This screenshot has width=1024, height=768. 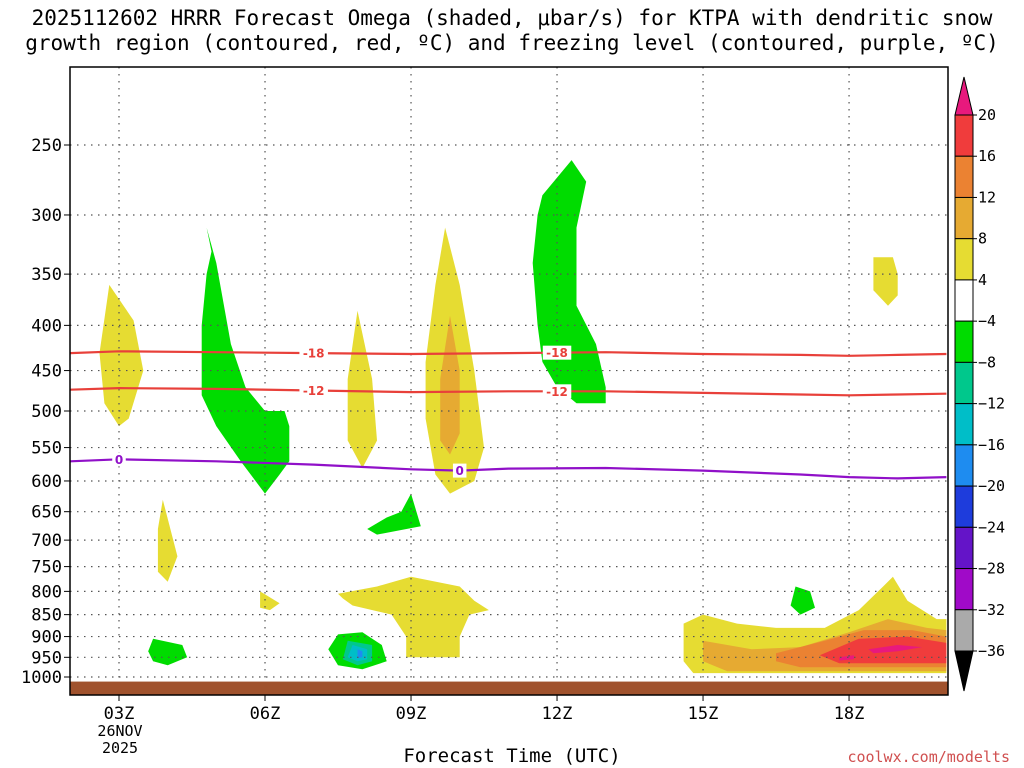 What do you see at coordinates (991, 569) in the screenshot?
I see `colorbar-label: −28` at bounding box center [991, 569].